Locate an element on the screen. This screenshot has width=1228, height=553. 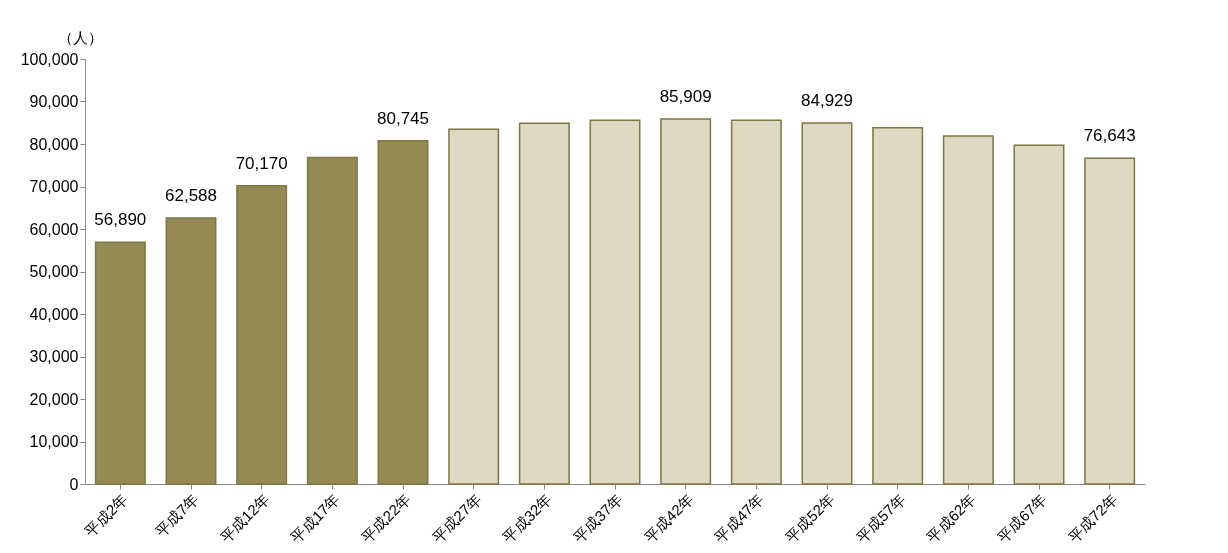
y-tick-label: 80,000 is located at coordinates (54, 144).